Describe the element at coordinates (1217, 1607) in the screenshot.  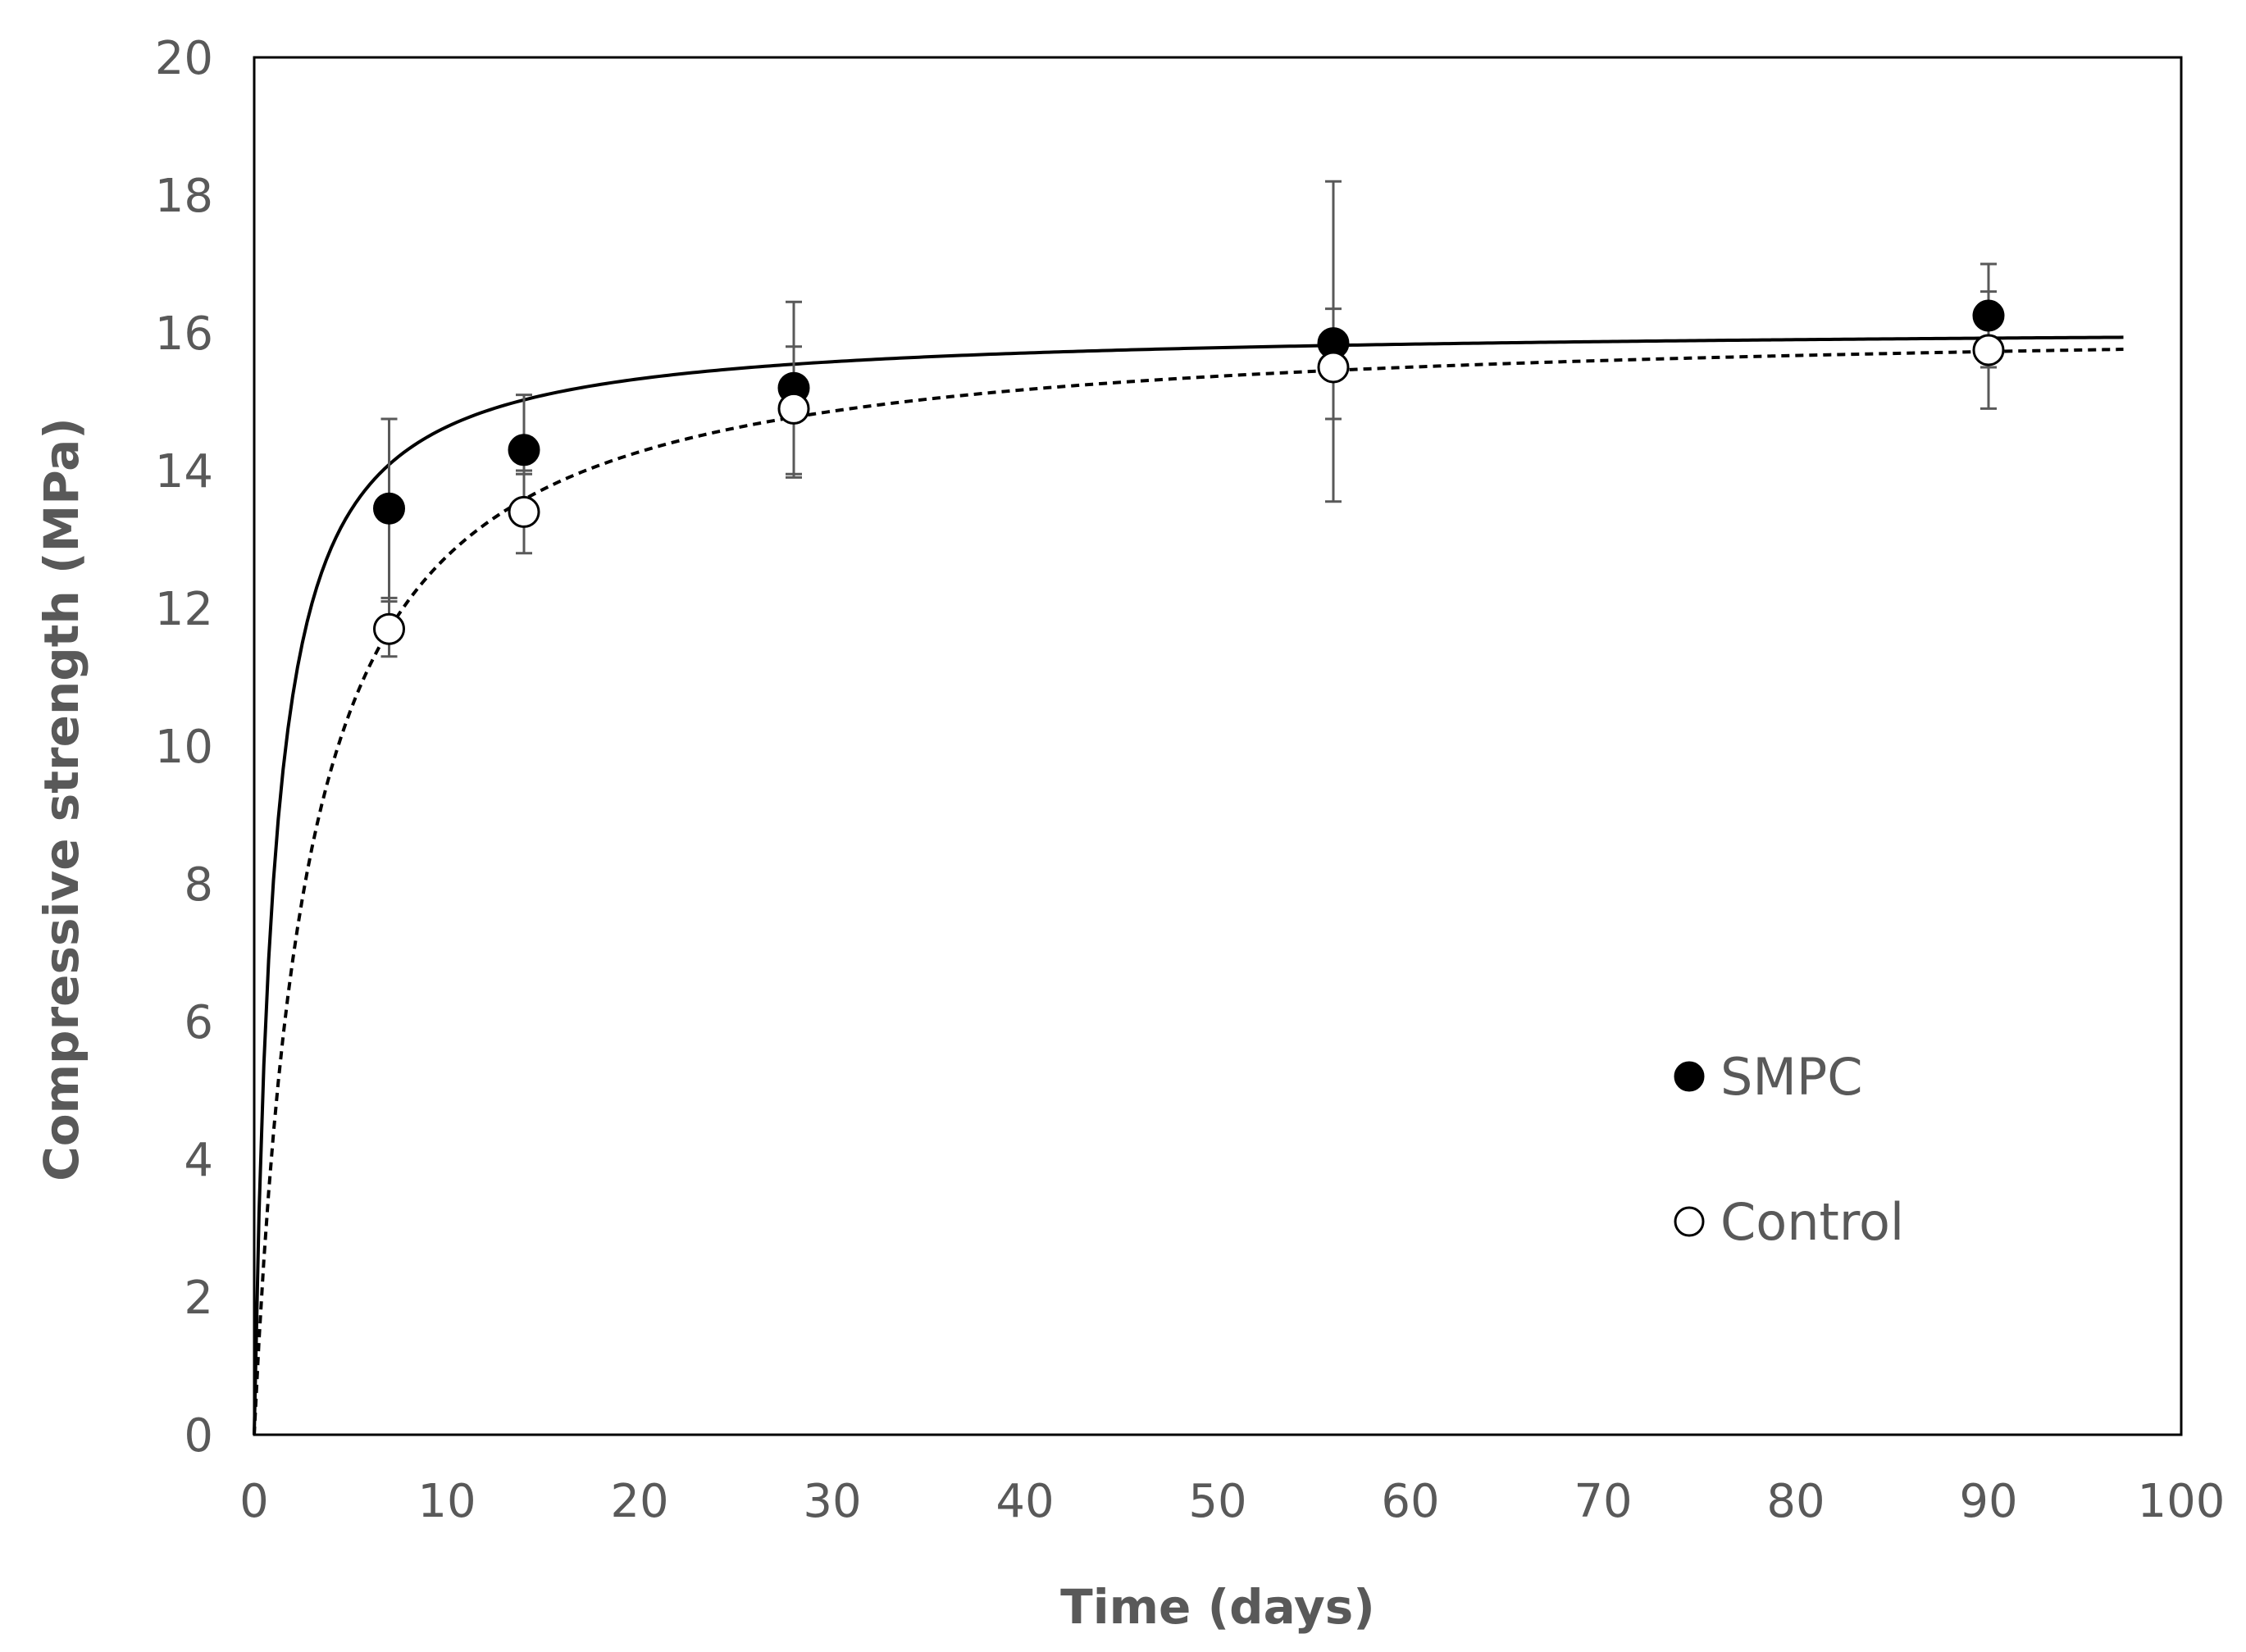
I see `x-axis-title: Time (days)` at that location.